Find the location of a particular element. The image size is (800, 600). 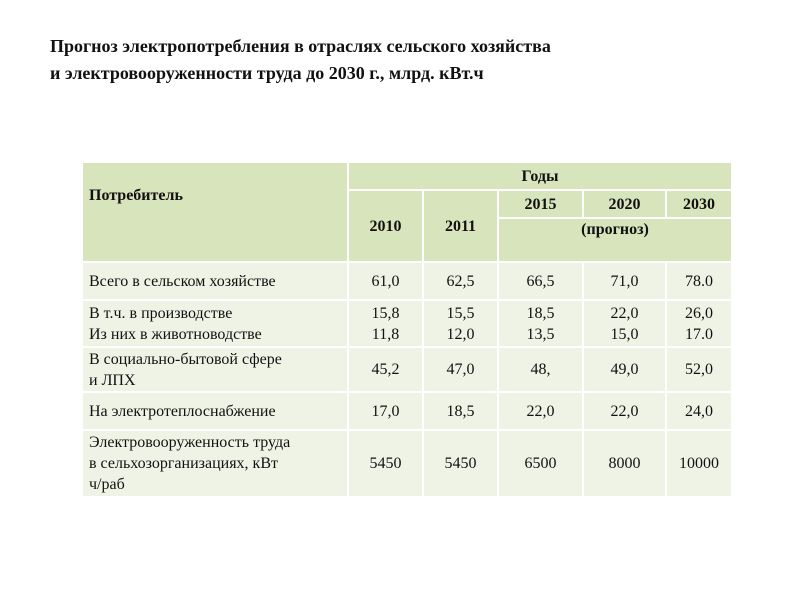

cell-line: 61,0 is located at coordinates (385, 281).